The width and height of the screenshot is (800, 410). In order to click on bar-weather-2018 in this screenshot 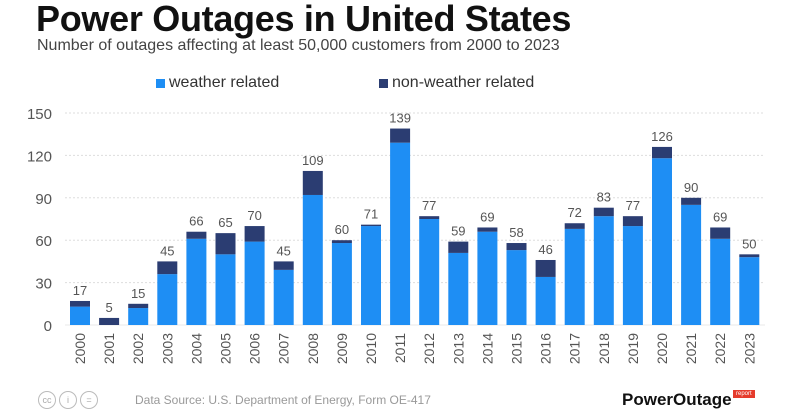, I will do `click(603, 270)`.